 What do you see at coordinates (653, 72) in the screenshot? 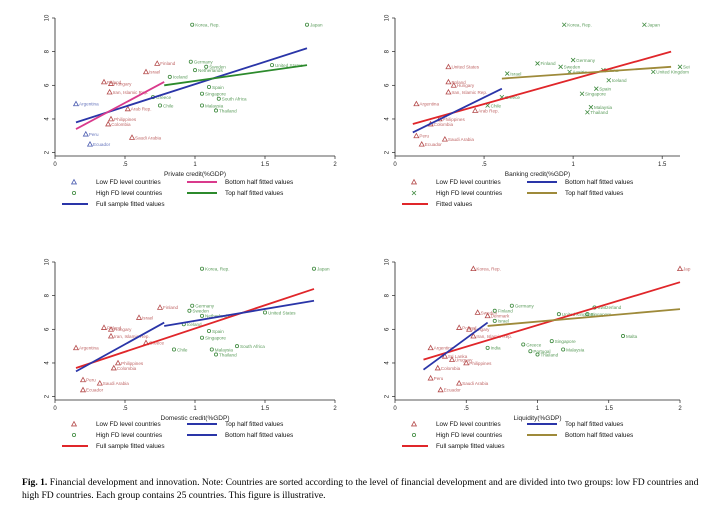
I see `data-point-united-kingdom` at bounding box center [653, 72].